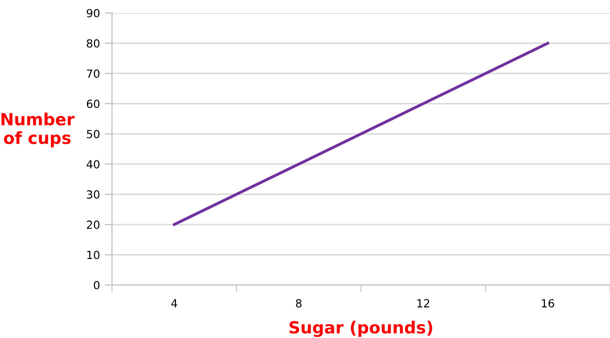 Image resolution: width=610 pixels, height=338 pixels. Describe the element at coordinates (93, 13) in the screenshot. I see `y-tick-label: 90` at that location.